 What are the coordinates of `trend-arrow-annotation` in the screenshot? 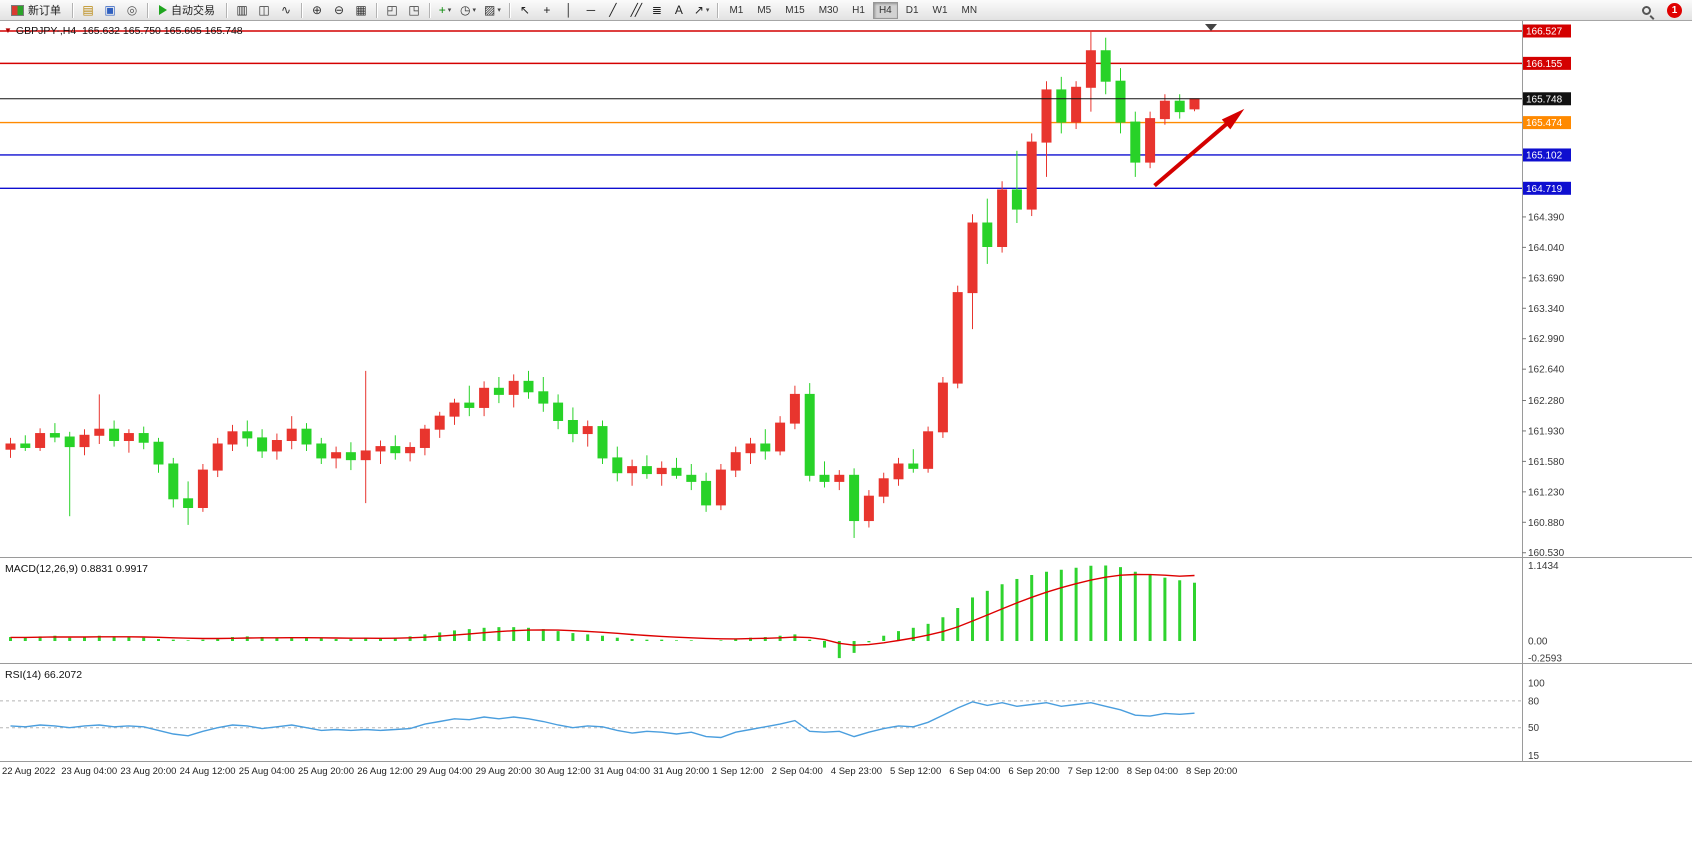 It's located at (1195, 151).